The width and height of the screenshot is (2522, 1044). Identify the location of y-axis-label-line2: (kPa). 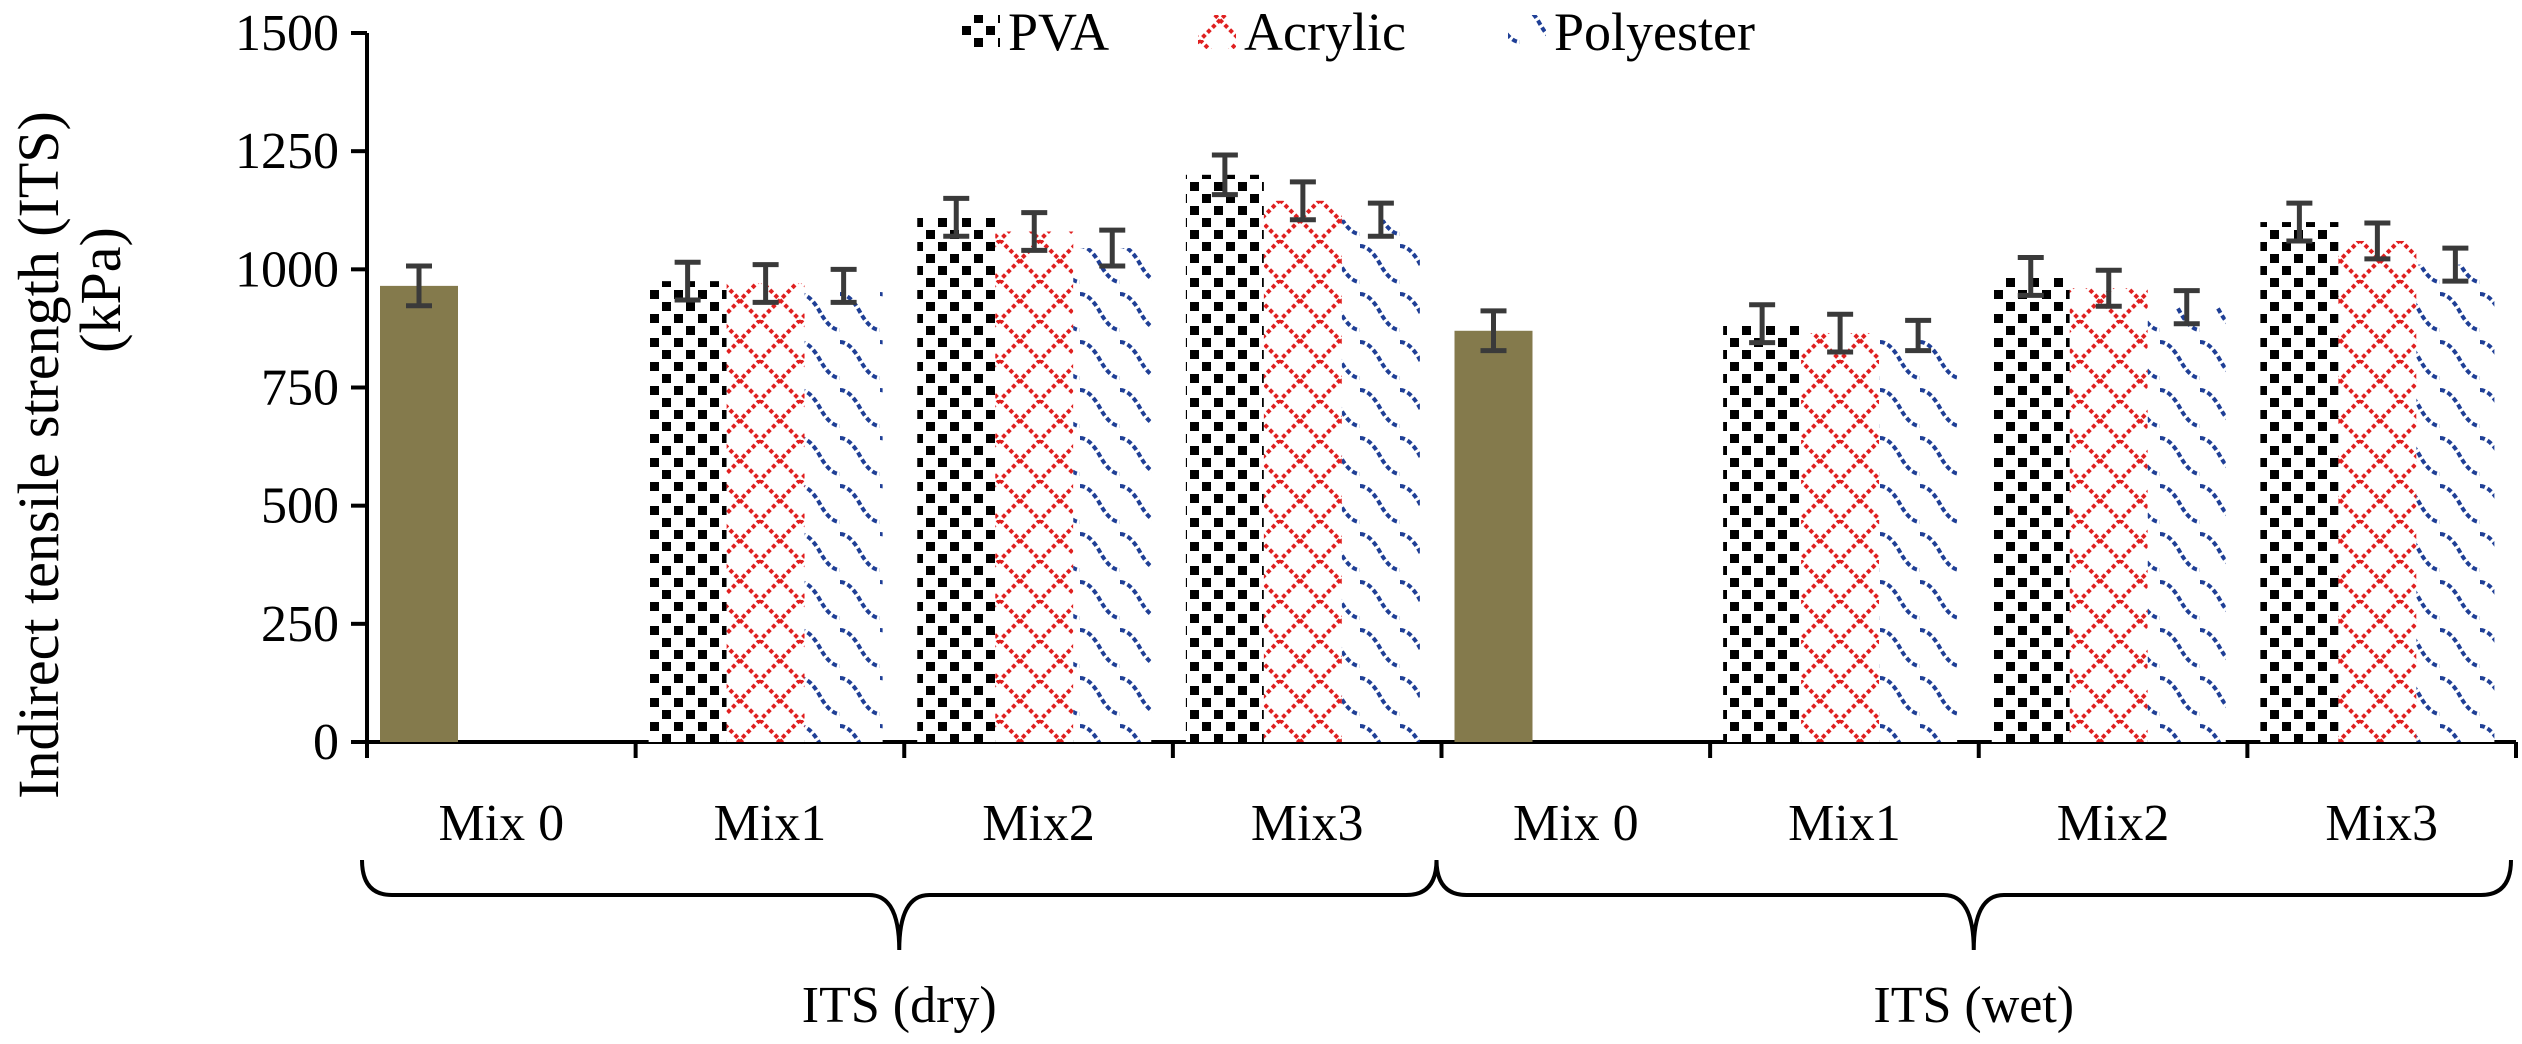
(100, 290).